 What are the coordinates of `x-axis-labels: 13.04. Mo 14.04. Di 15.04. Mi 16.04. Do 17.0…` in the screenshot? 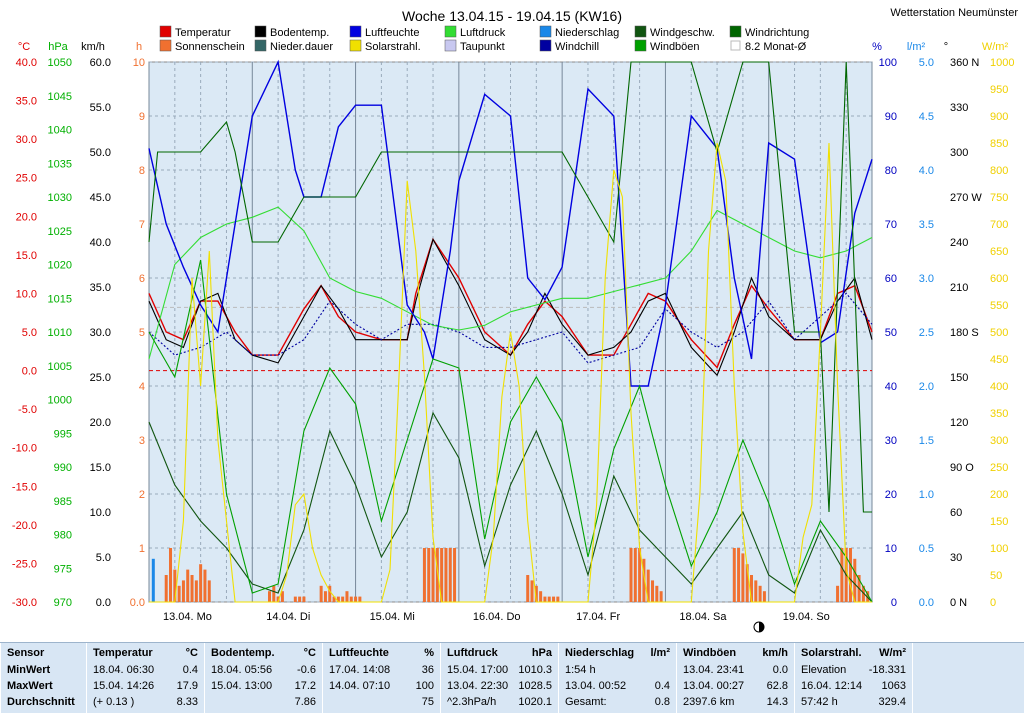 It's located at (496, 617).